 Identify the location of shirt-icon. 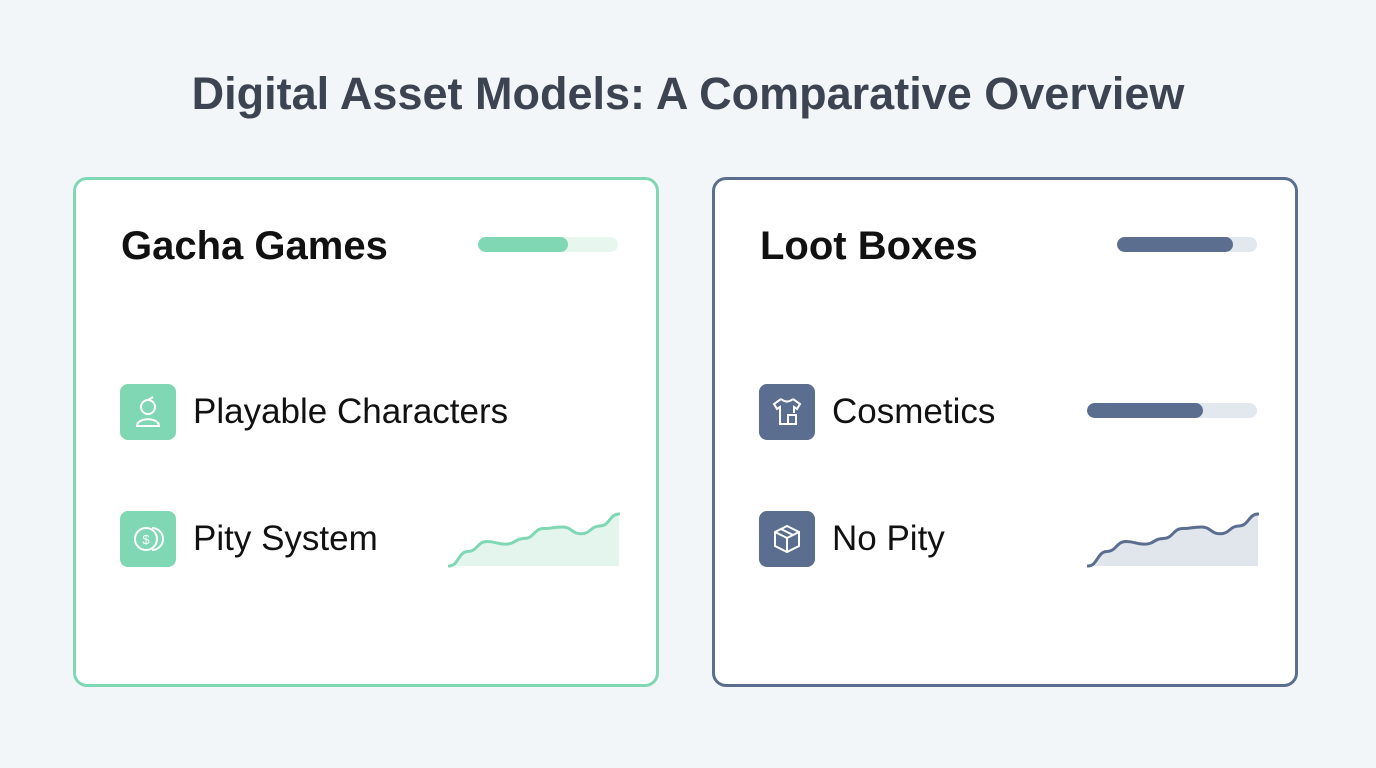
(787, 412).